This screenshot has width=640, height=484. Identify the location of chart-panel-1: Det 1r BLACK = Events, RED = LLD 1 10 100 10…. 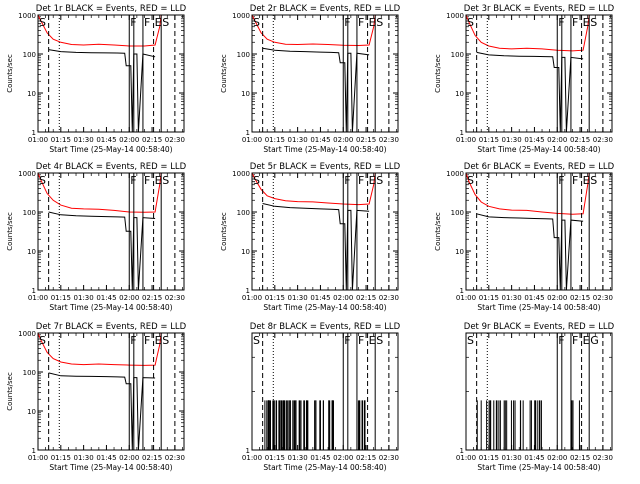
(96, 79).